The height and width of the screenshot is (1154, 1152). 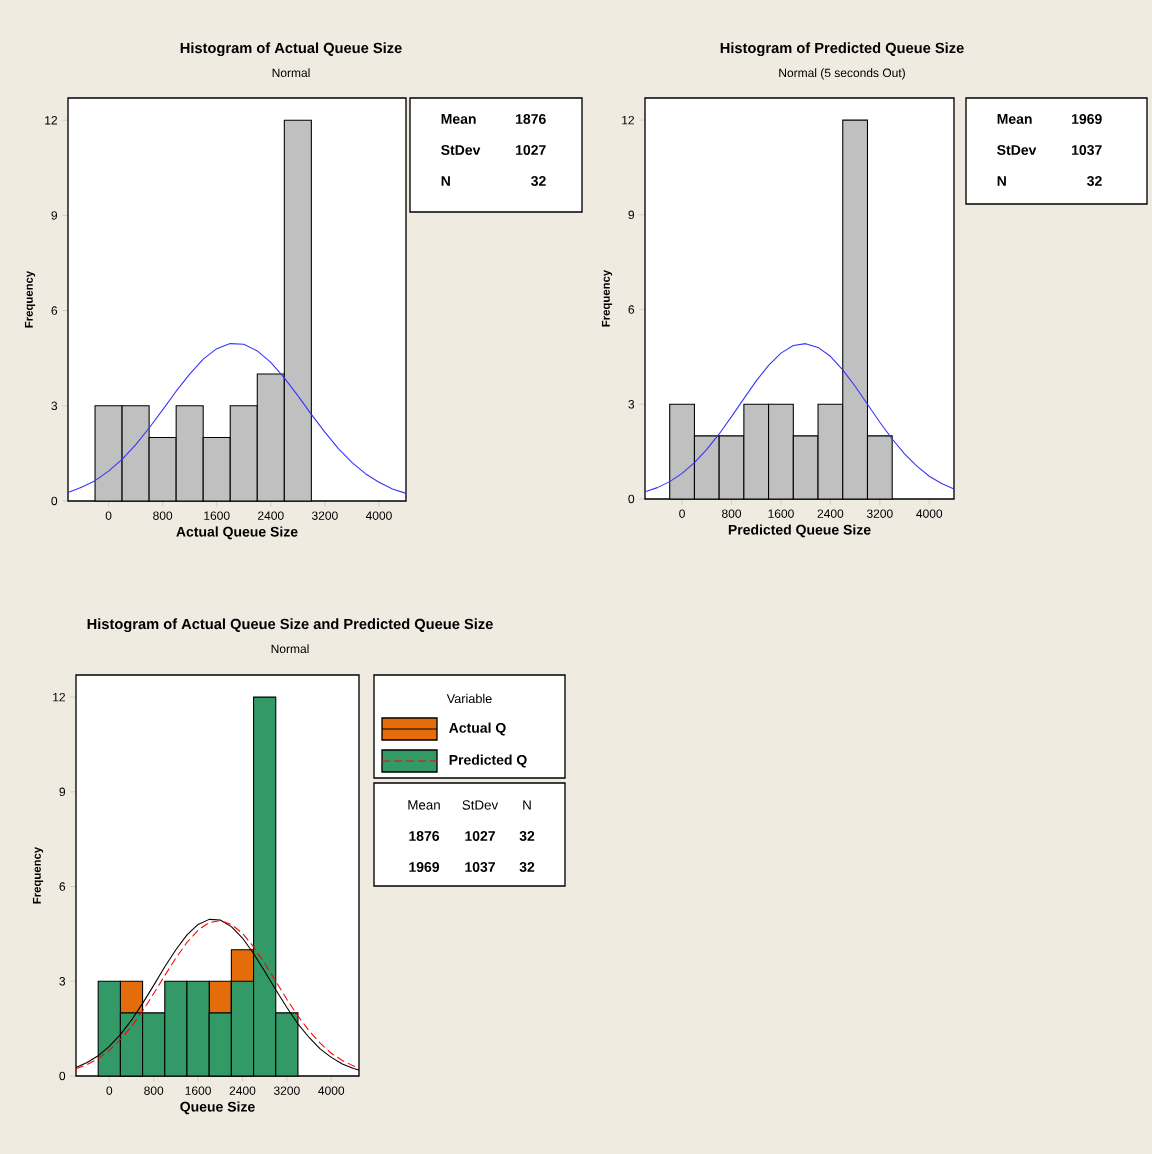 What do you see at coordinates (488, 761) in the screenshot?
I see `legend-label: Predicted Q` at bounding box center [488, 761].